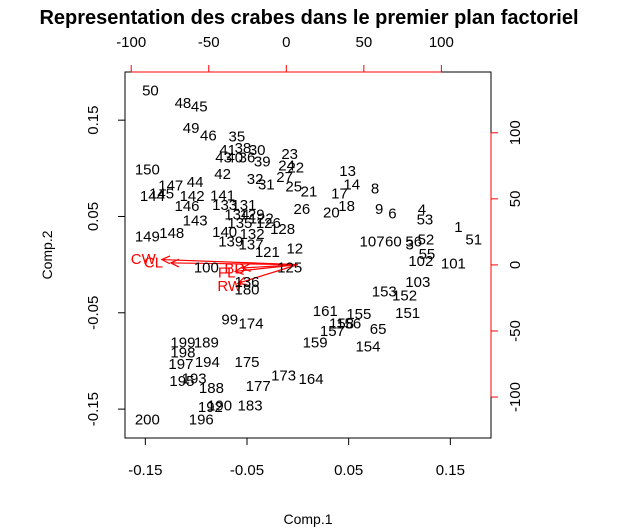 The width and height of the screenshot is (618, 532). Describe the element at coordinates (181, 381) in the screenshot. I see `point-label: 195` at that location.